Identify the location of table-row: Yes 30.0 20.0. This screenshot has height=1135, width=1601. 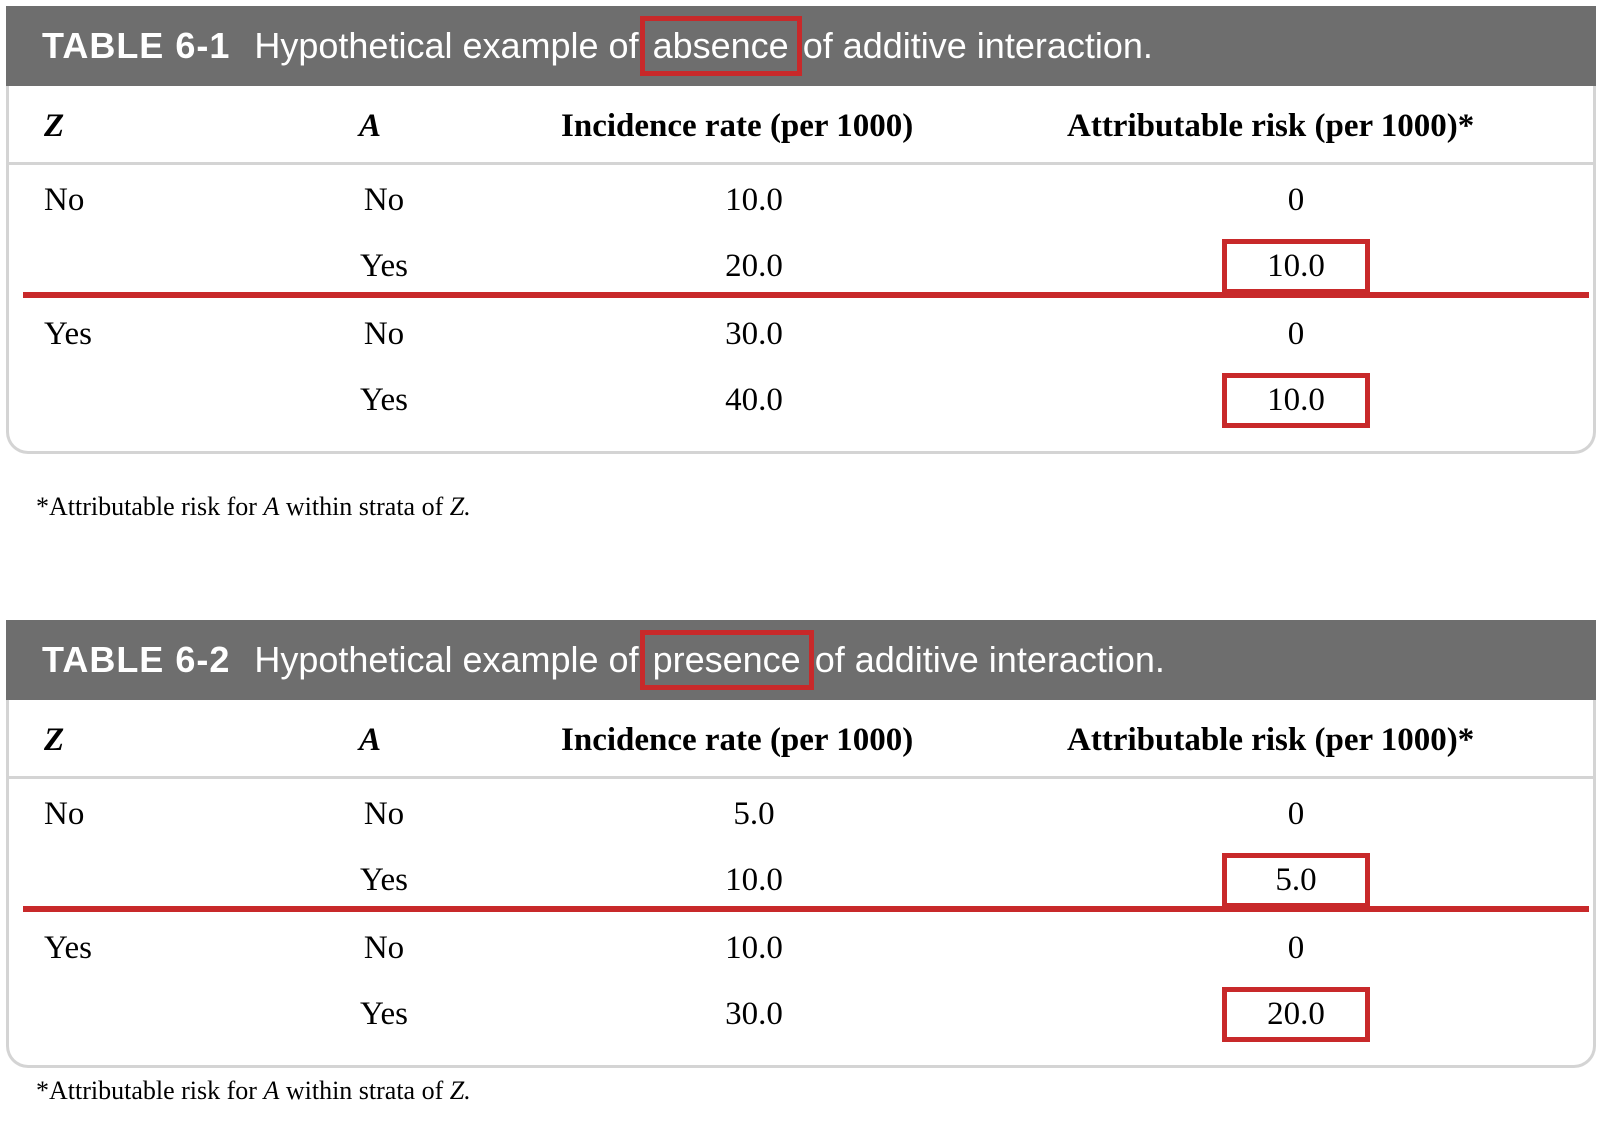
(801, 1015).